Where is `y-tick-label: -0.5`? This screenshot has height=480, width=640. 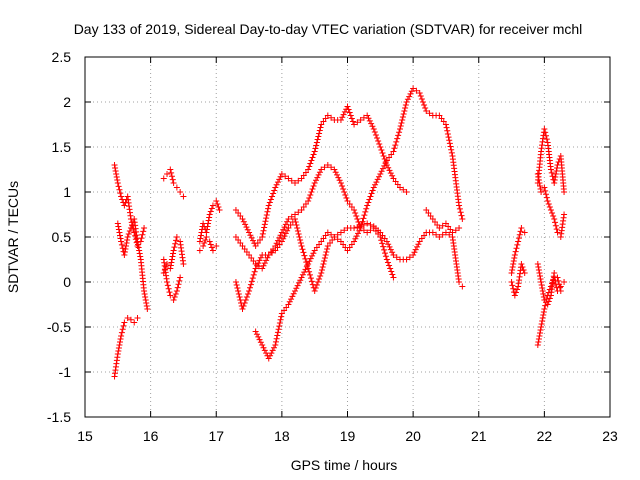
y-tick-label: -0.5 is located at coordinates (59, 327).